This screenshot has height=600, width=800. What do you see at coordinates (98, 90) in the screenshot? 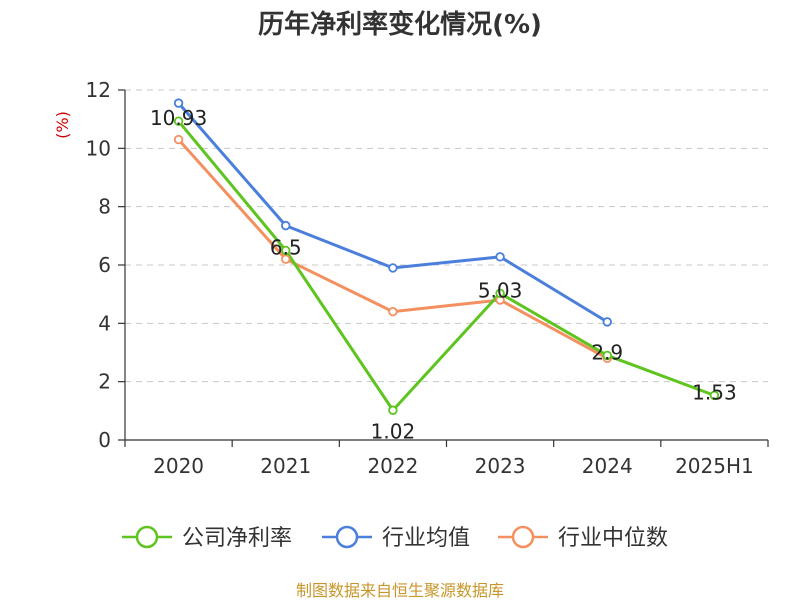
I see `y-tick-label: 12` at bounding box center [98, 90].